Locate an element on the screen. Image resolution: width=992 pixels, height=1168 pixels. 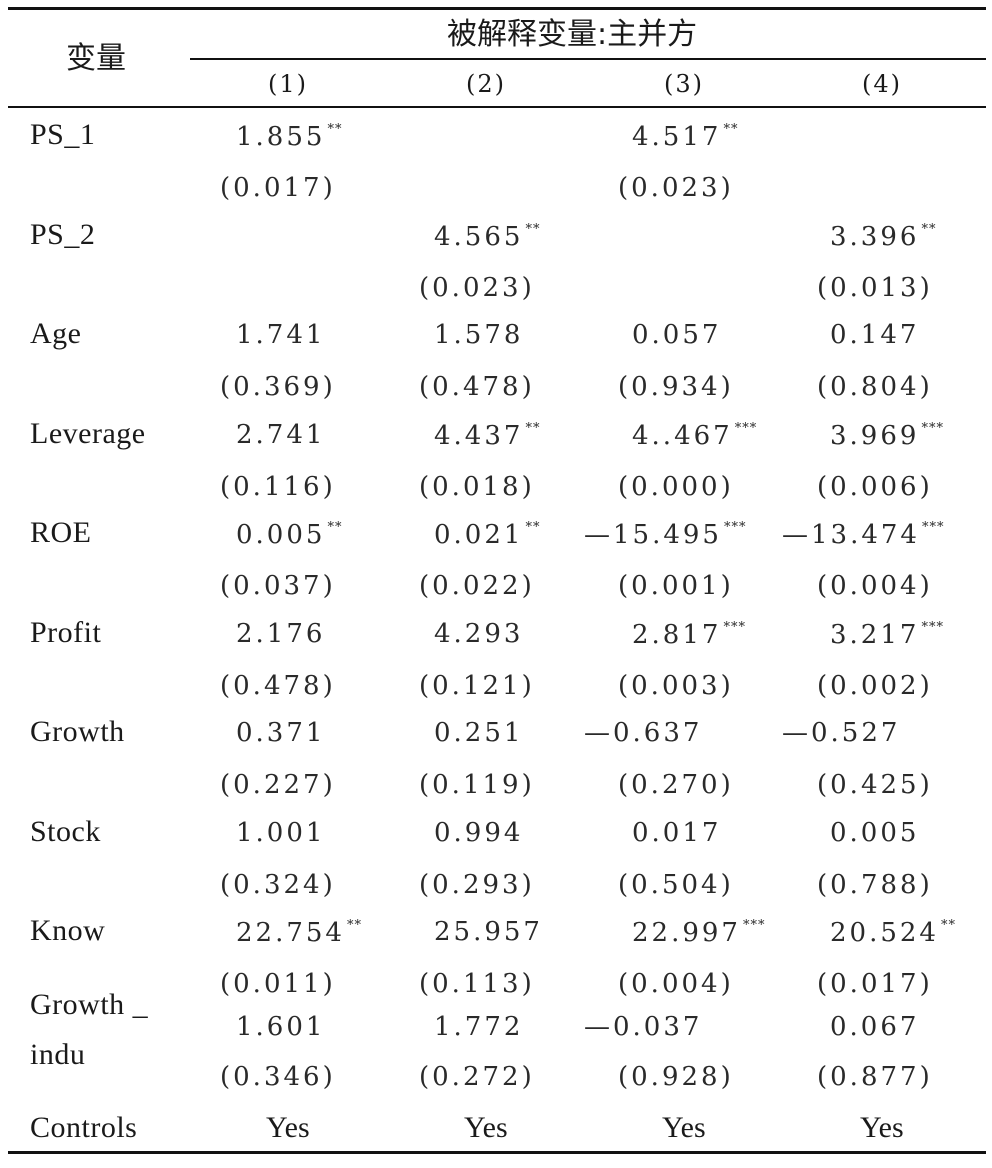
coefficient-value: 4..467 is located at coordinates (682, 435).